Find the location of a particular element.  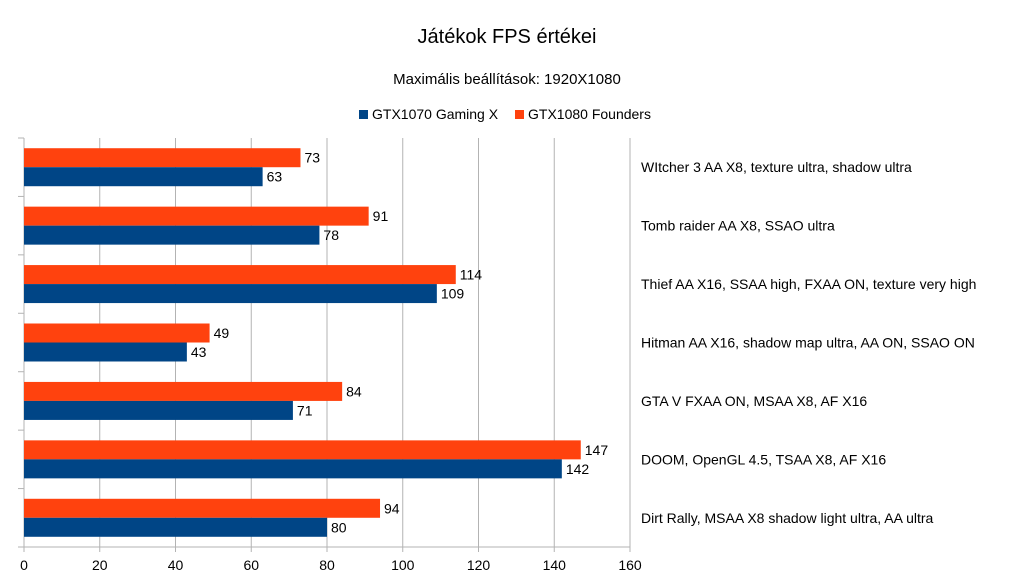

data-label: 78 is located at coordinates (331, 235).